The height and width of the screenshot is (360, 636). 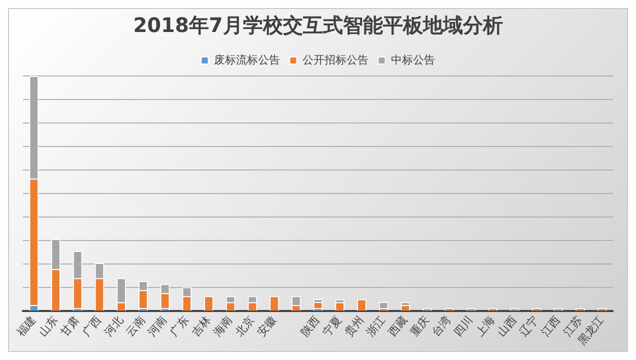 What do you see at coordinates (266, 327) in the screenshot?
I see `x-tick-label: 安徽` at bounding box center [266, 327].